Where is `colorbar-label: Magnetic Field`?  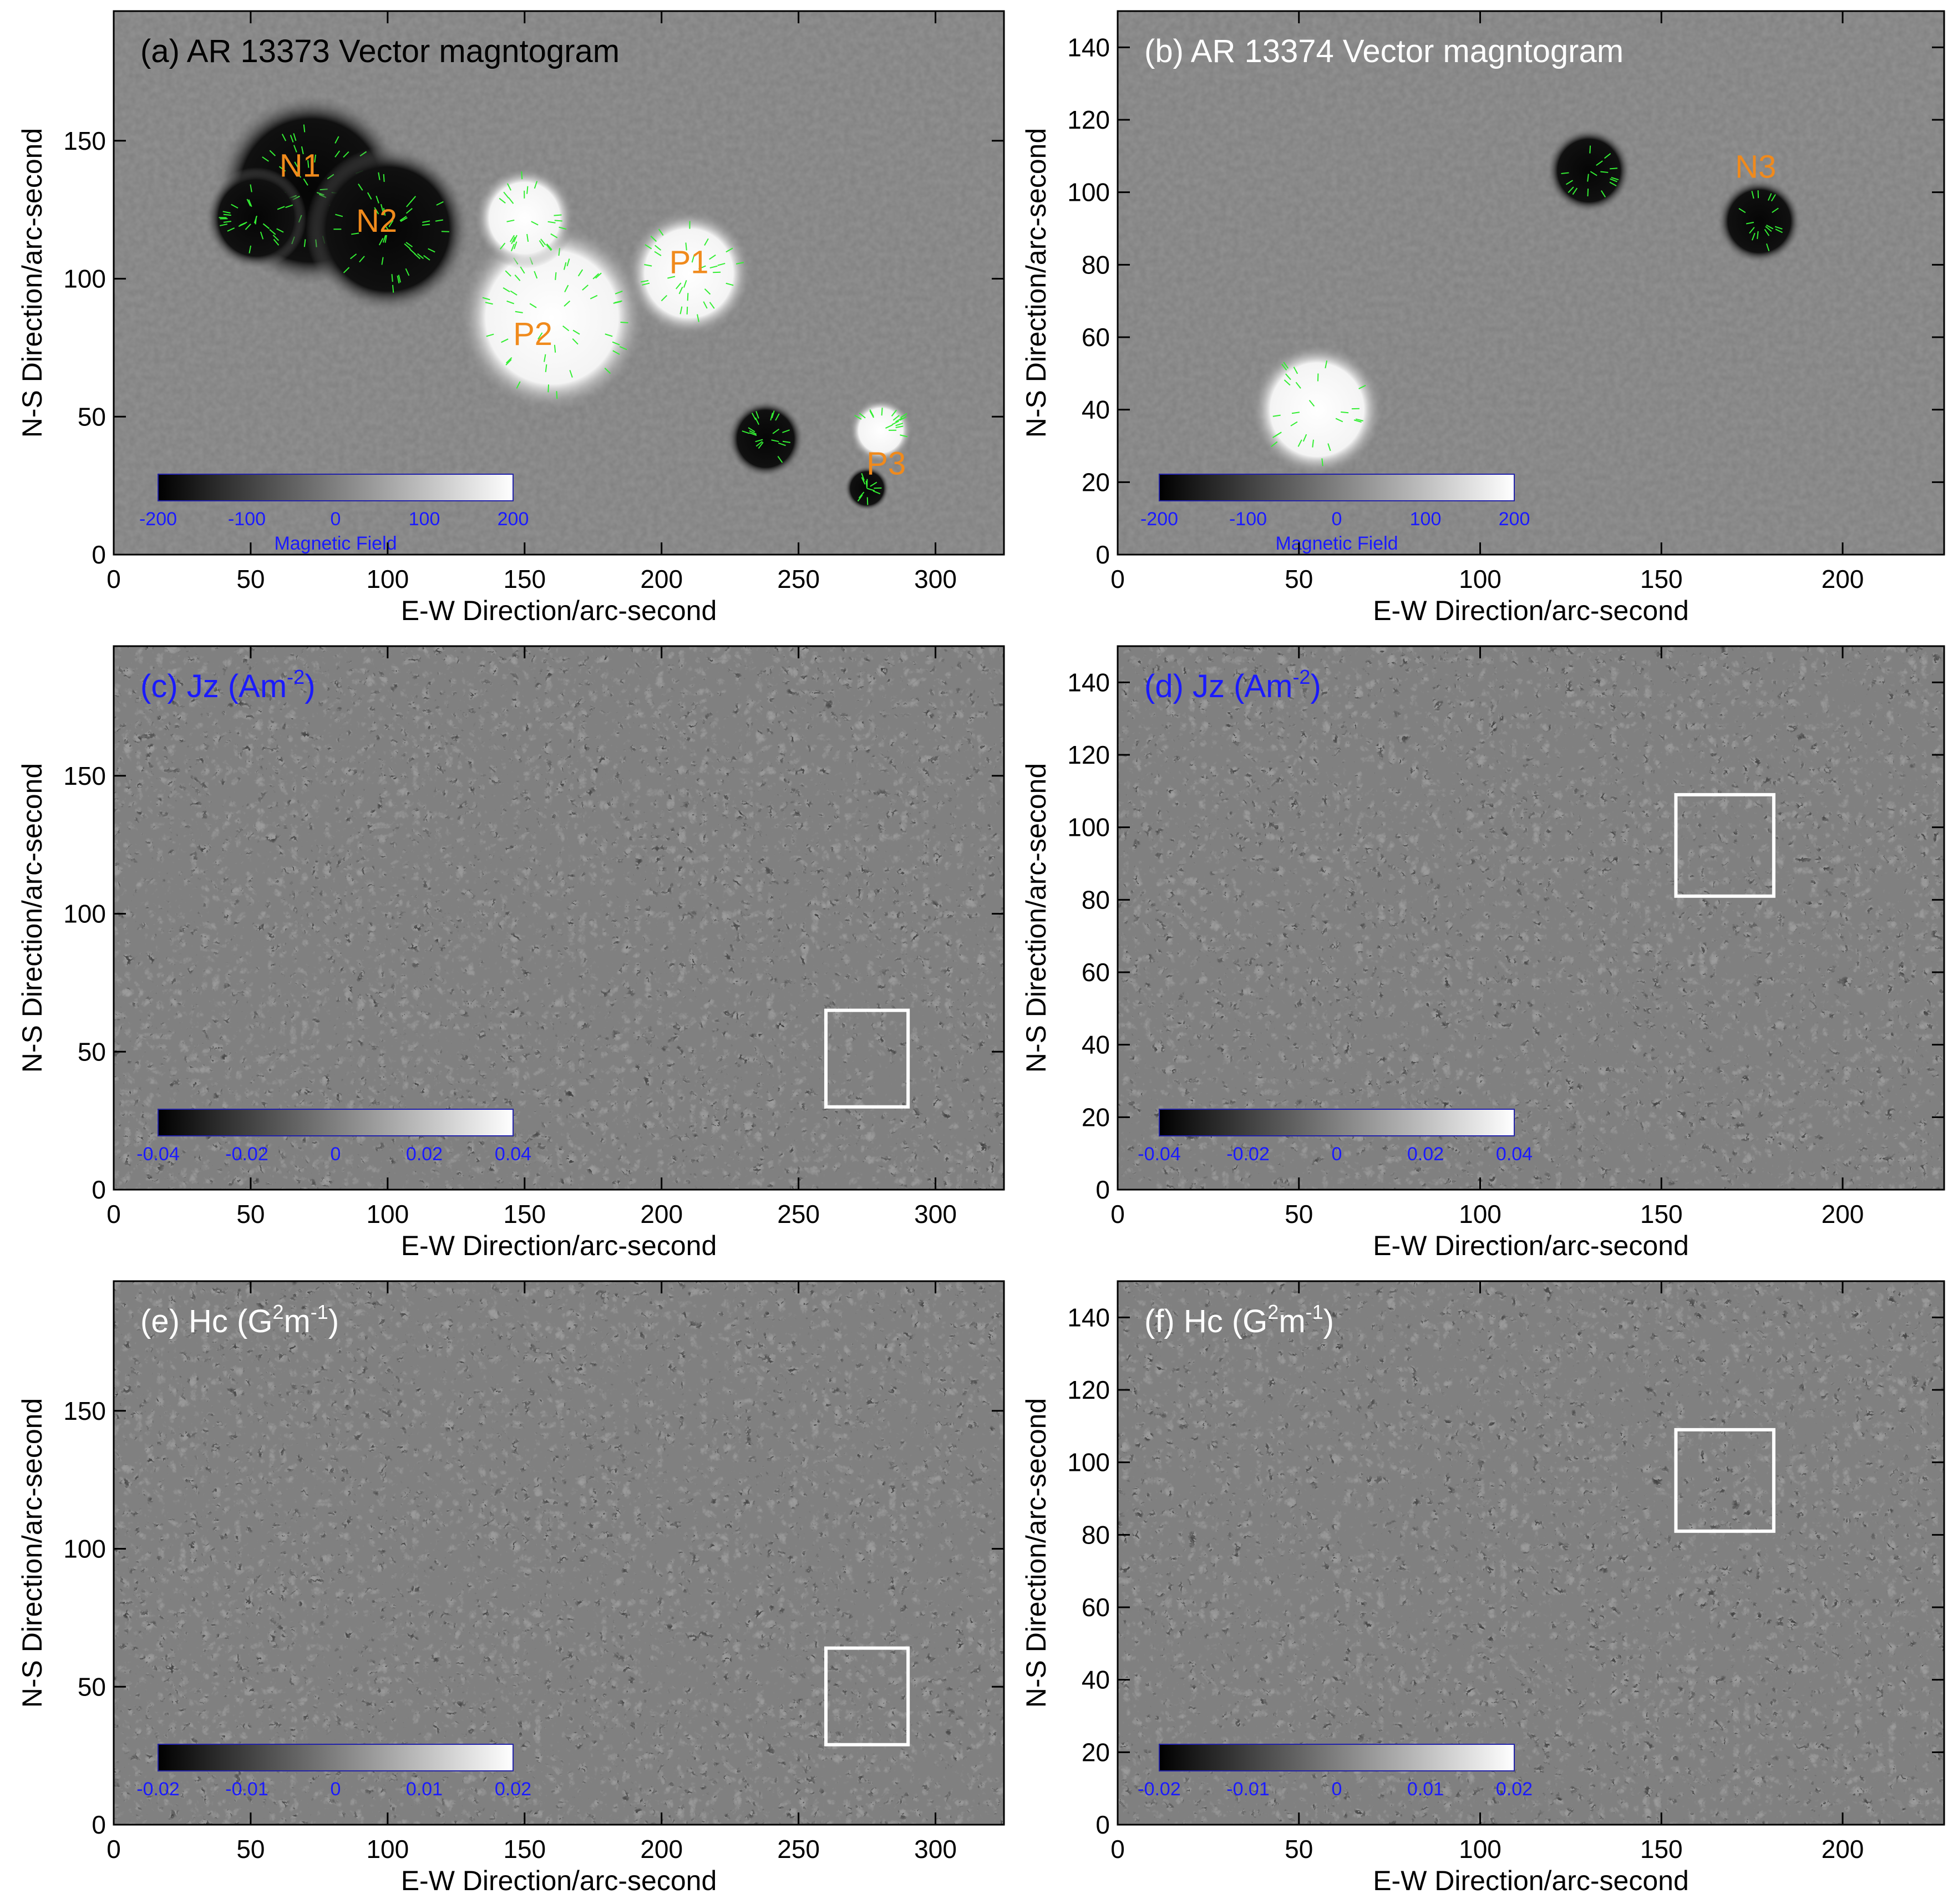
colorbar-label: Magnetic Field is located at coordinates (1336, 543).